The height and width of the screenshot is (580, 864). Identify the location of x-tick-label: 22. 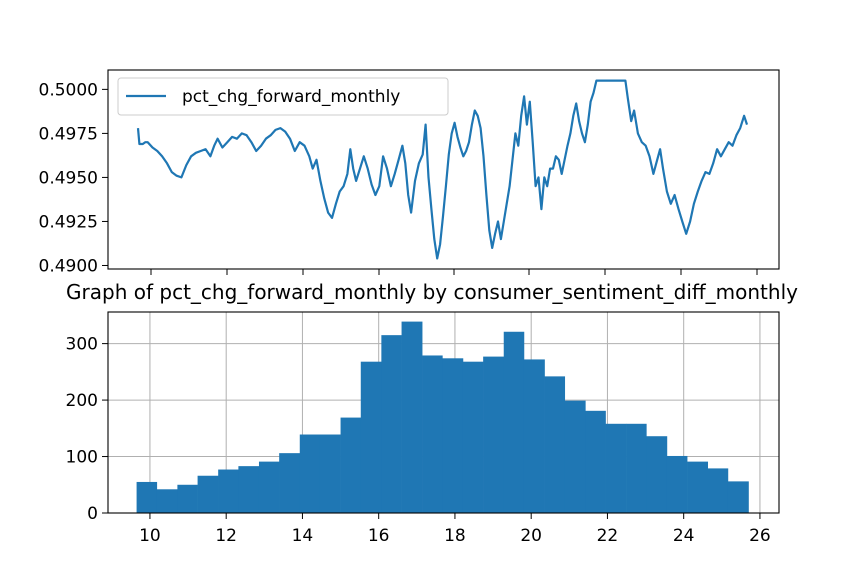
(608, 536).